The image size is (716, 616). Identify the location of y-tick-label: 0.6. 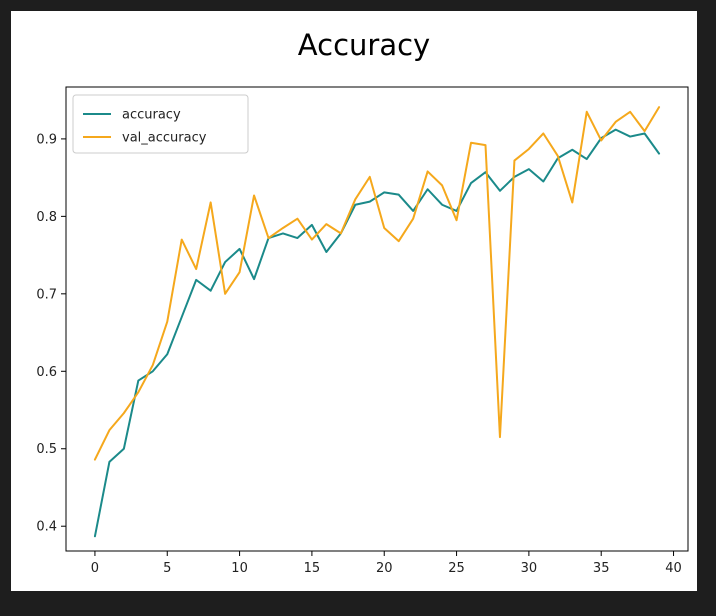
(46, 372).